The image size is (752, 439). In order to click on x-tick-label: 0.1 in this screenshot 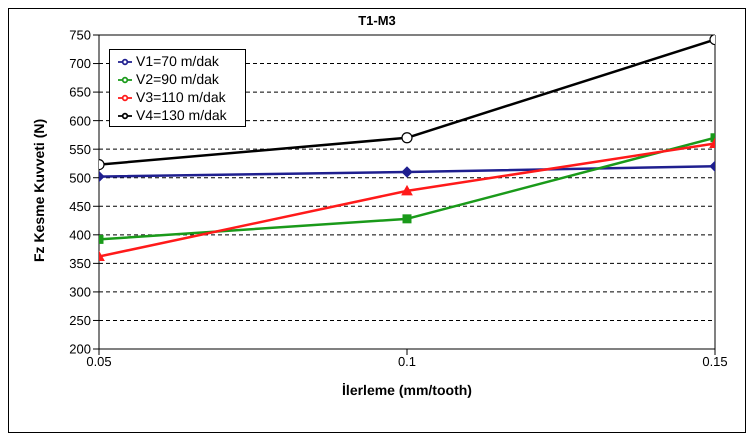, I will do `click(407, 362)`.